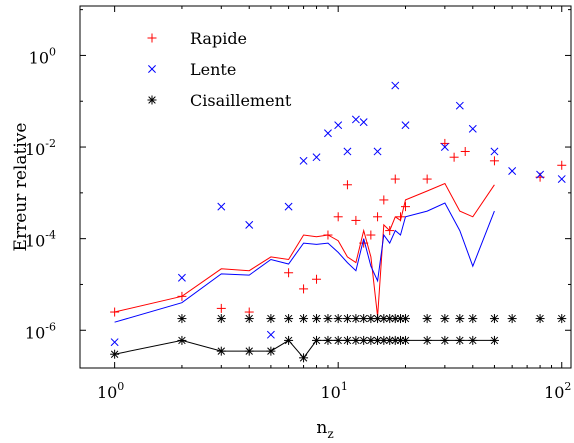  Describe the element at coordinates (334, 391) in the screenshot. I see `x-tick-label: 10¹` at that location.